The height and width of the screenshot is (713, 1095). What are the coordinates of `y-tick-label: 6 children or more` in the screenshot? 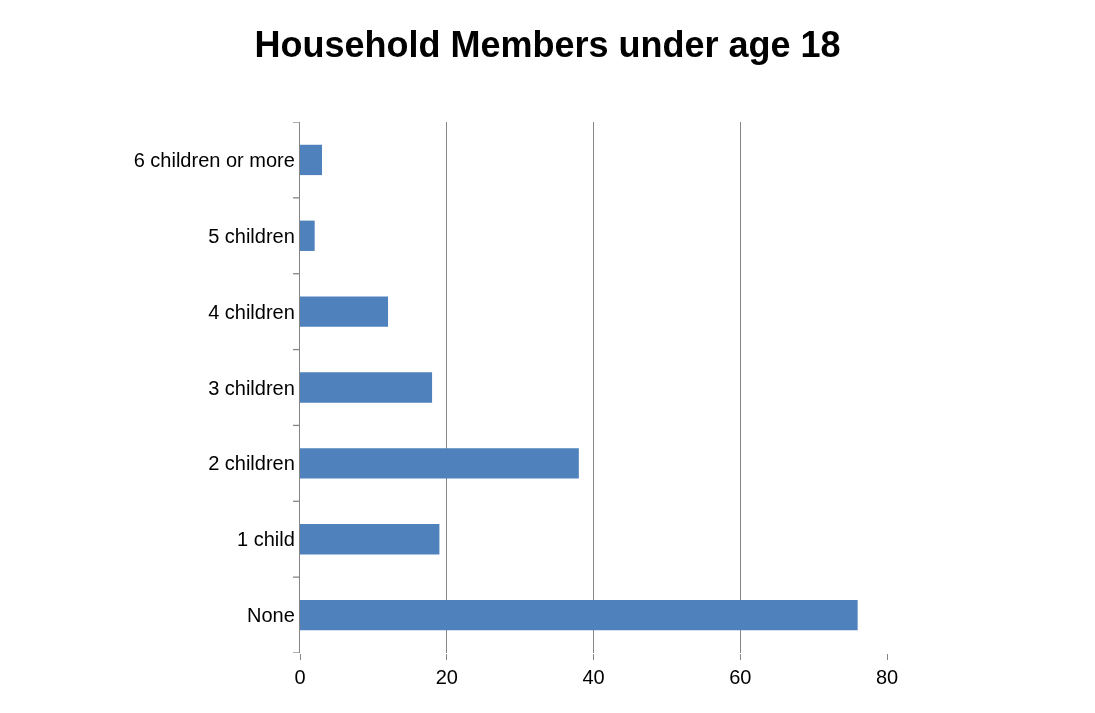 It's located at (214, 159).